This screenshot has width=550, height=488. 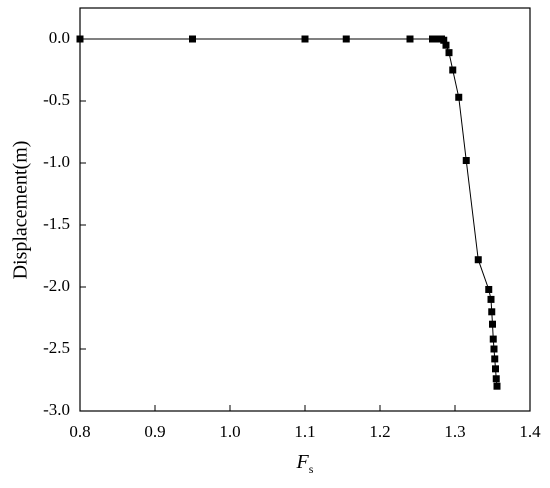 What do you see at coordinates (56, 347) in the screenshot?
I see `y-tick-label: -2.5` at bounding box center [56, 347].